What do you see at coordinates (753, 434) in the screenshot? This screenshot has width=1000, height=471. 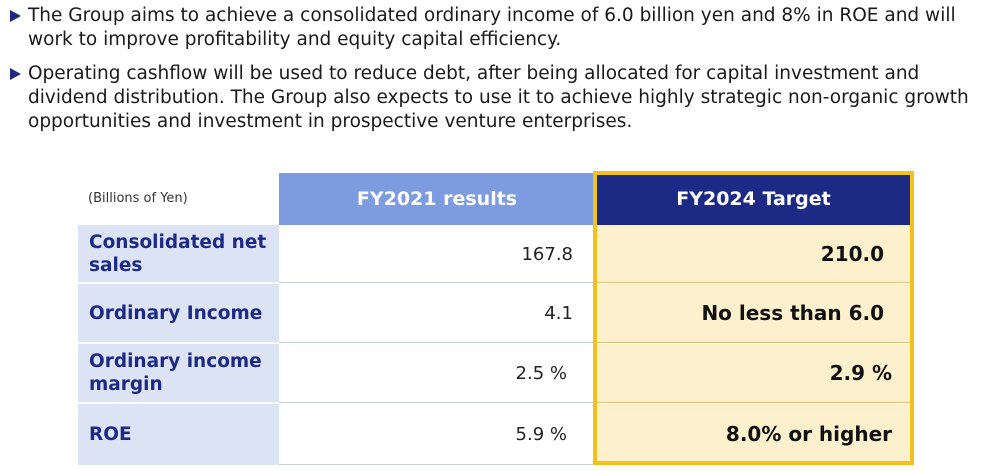 I see `target-value: 8.0% or higher` at bounding box center [753, 434].